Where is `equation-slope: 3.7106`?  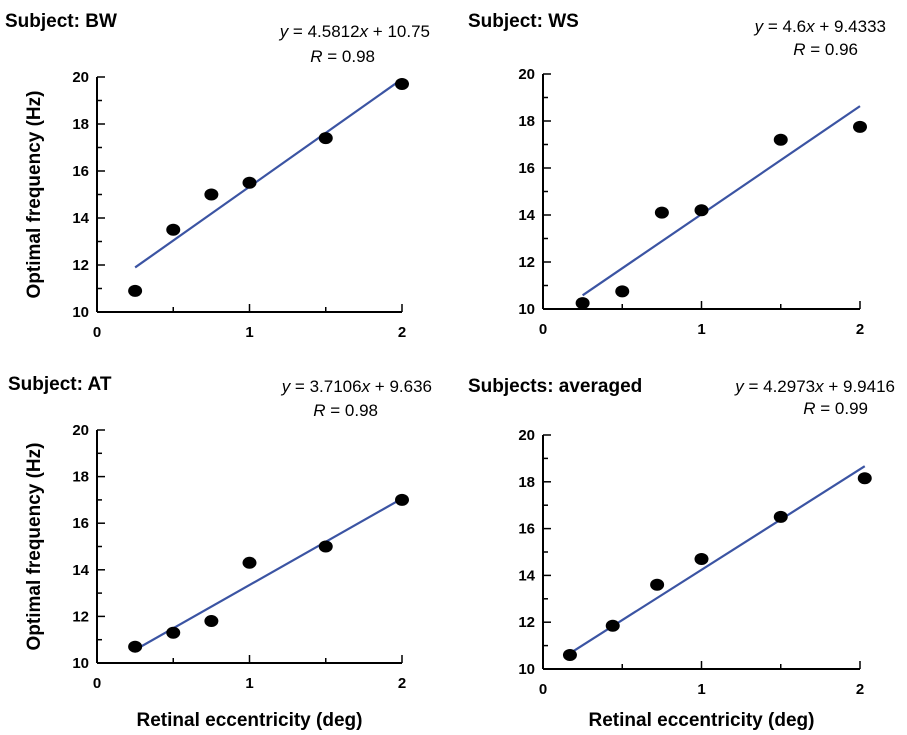 equation-slope: 3.7106 is located at coordinates (336, 386).